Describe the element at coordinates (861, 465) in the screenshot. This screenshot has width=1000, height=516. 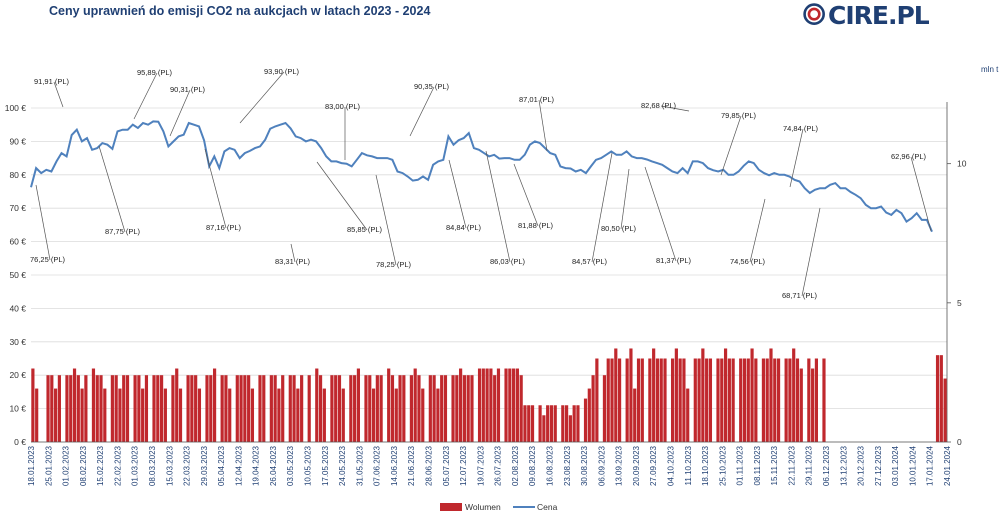
I see `x-tick-label: 20.12.2023` at that location.